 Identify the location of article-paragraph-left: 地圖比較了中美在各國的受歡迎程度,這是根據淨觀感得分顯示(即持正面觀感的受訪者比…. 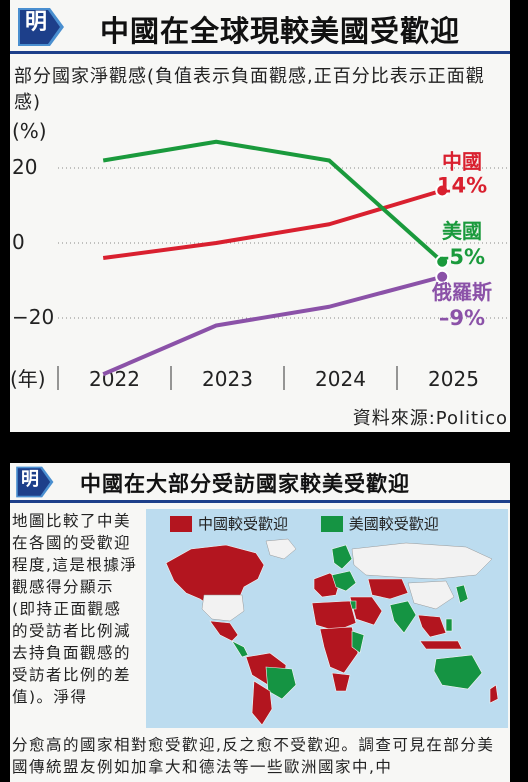
(75, 609).